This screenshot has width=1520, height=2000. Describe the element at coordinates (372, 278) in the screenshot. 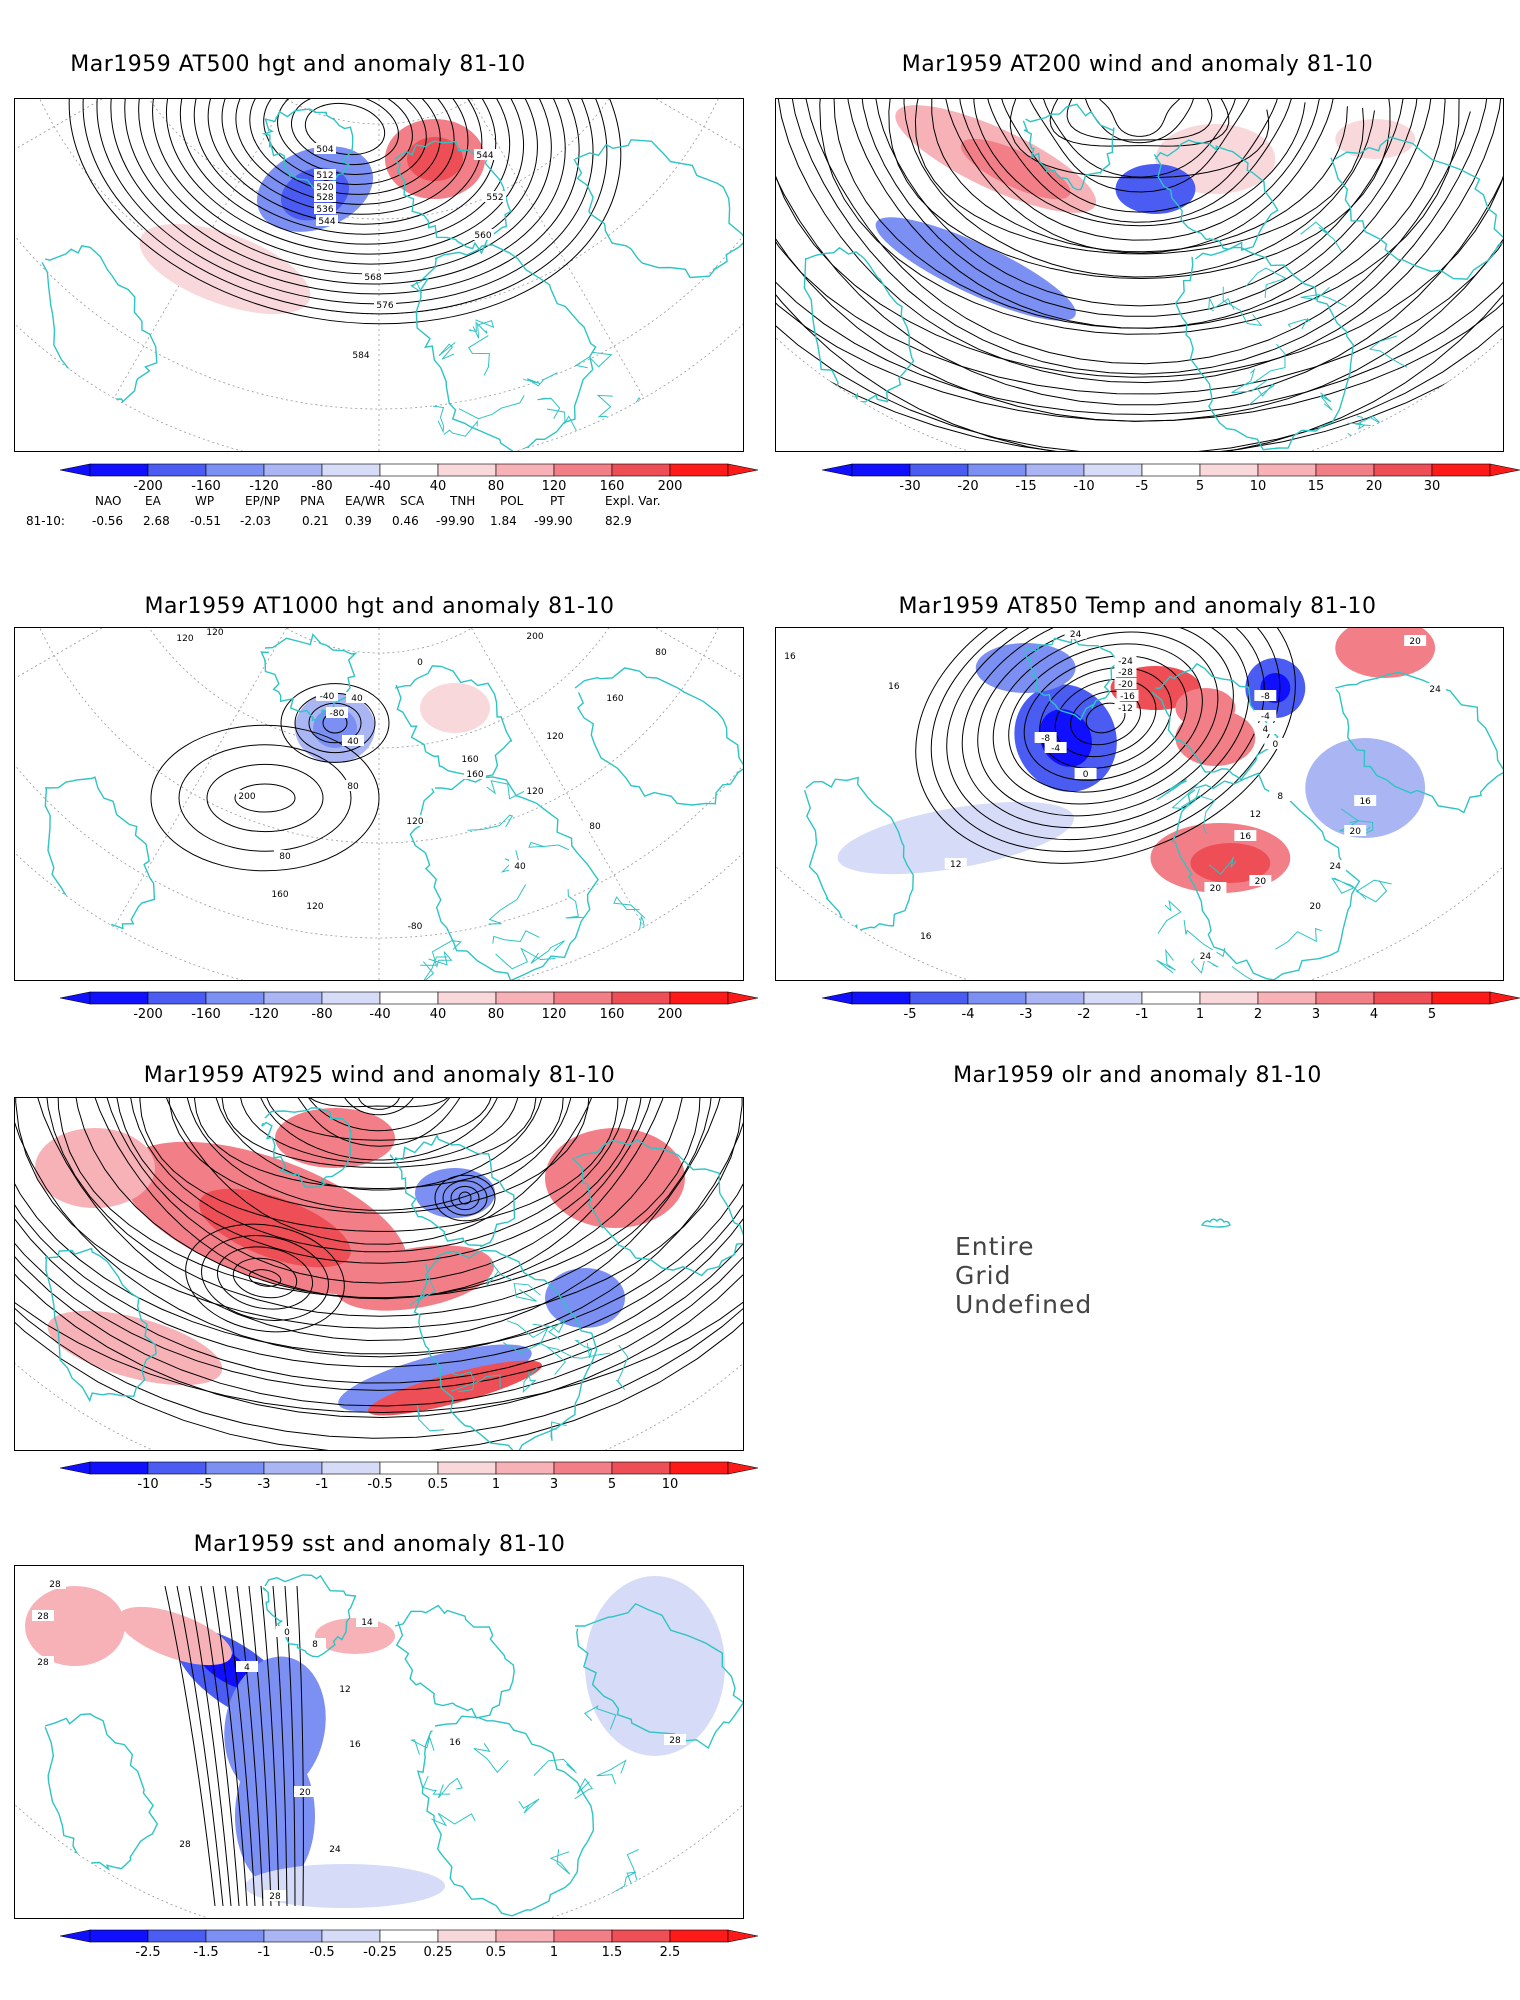

I see `contour-label: 568` at that location.